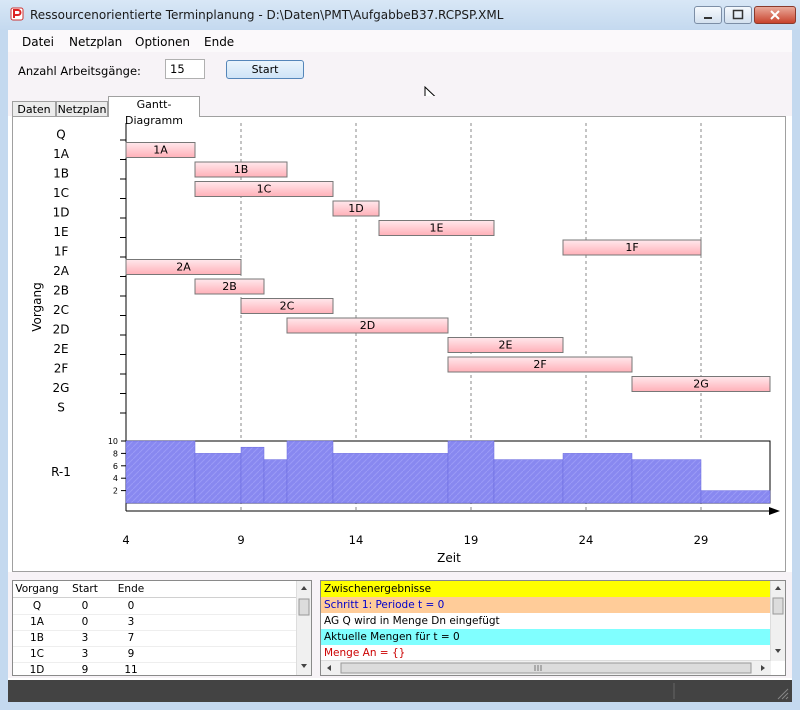  What do you see at coordinates (546, 605) in the screenshot?
I see `log-line: Schritt 1: Periode t = 0` at bounding box center [546, 605].